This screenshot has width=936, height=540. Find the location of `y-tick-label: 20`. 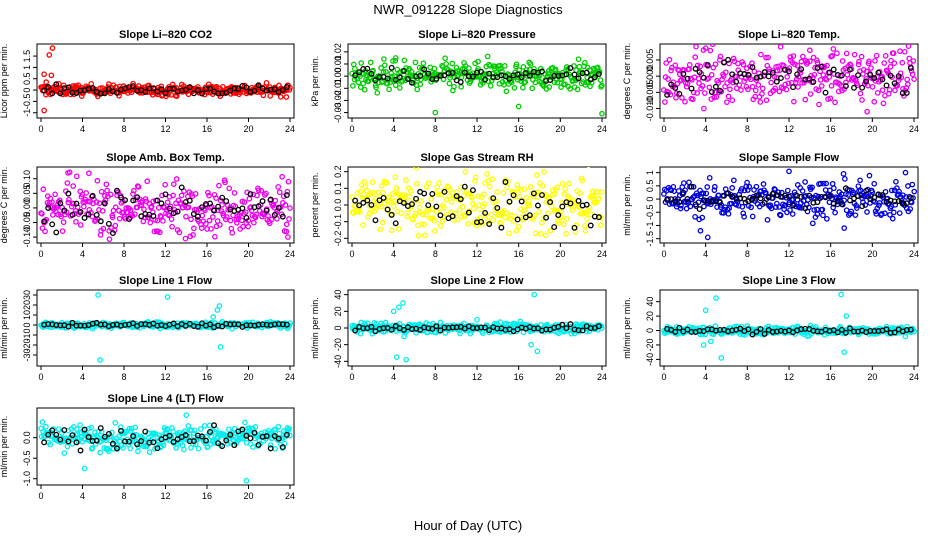

y-tick-label: 20 is located at coordinates (650, 316).